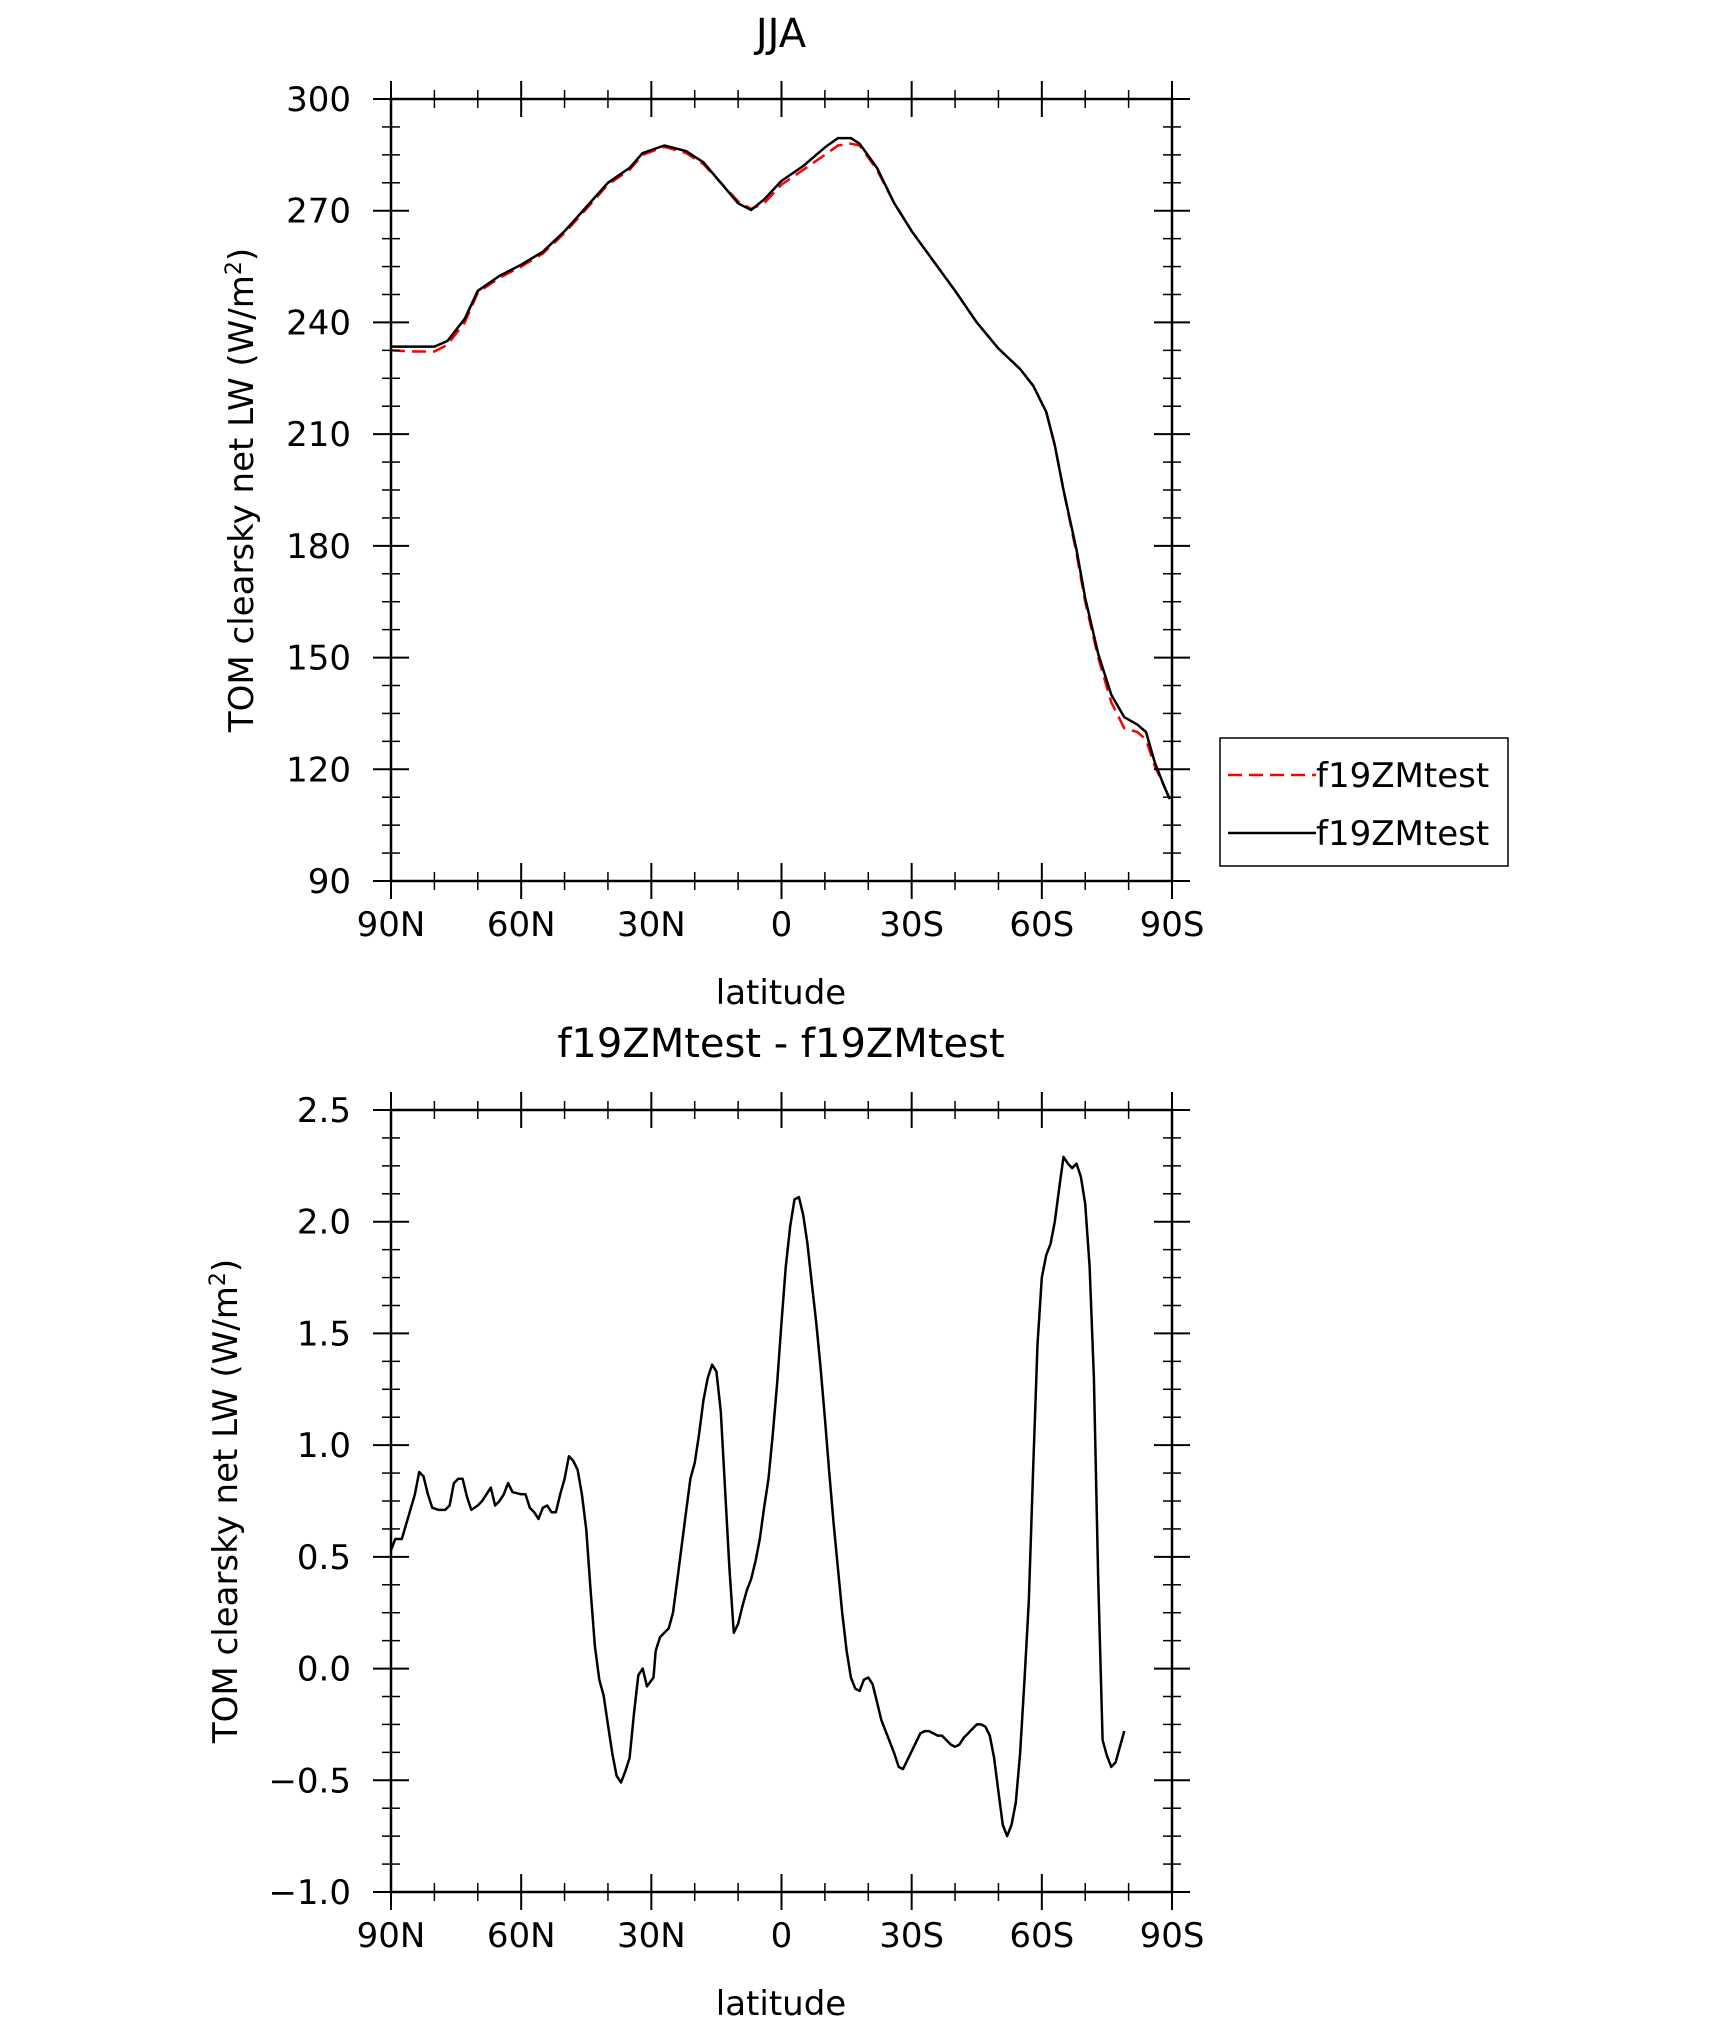 The width and height of the screenshot is (1710, 2021). Describe the element at coordinates (234, 268) in the screenshot. I see `top-panel-ylabel-sup: 2` at that location.